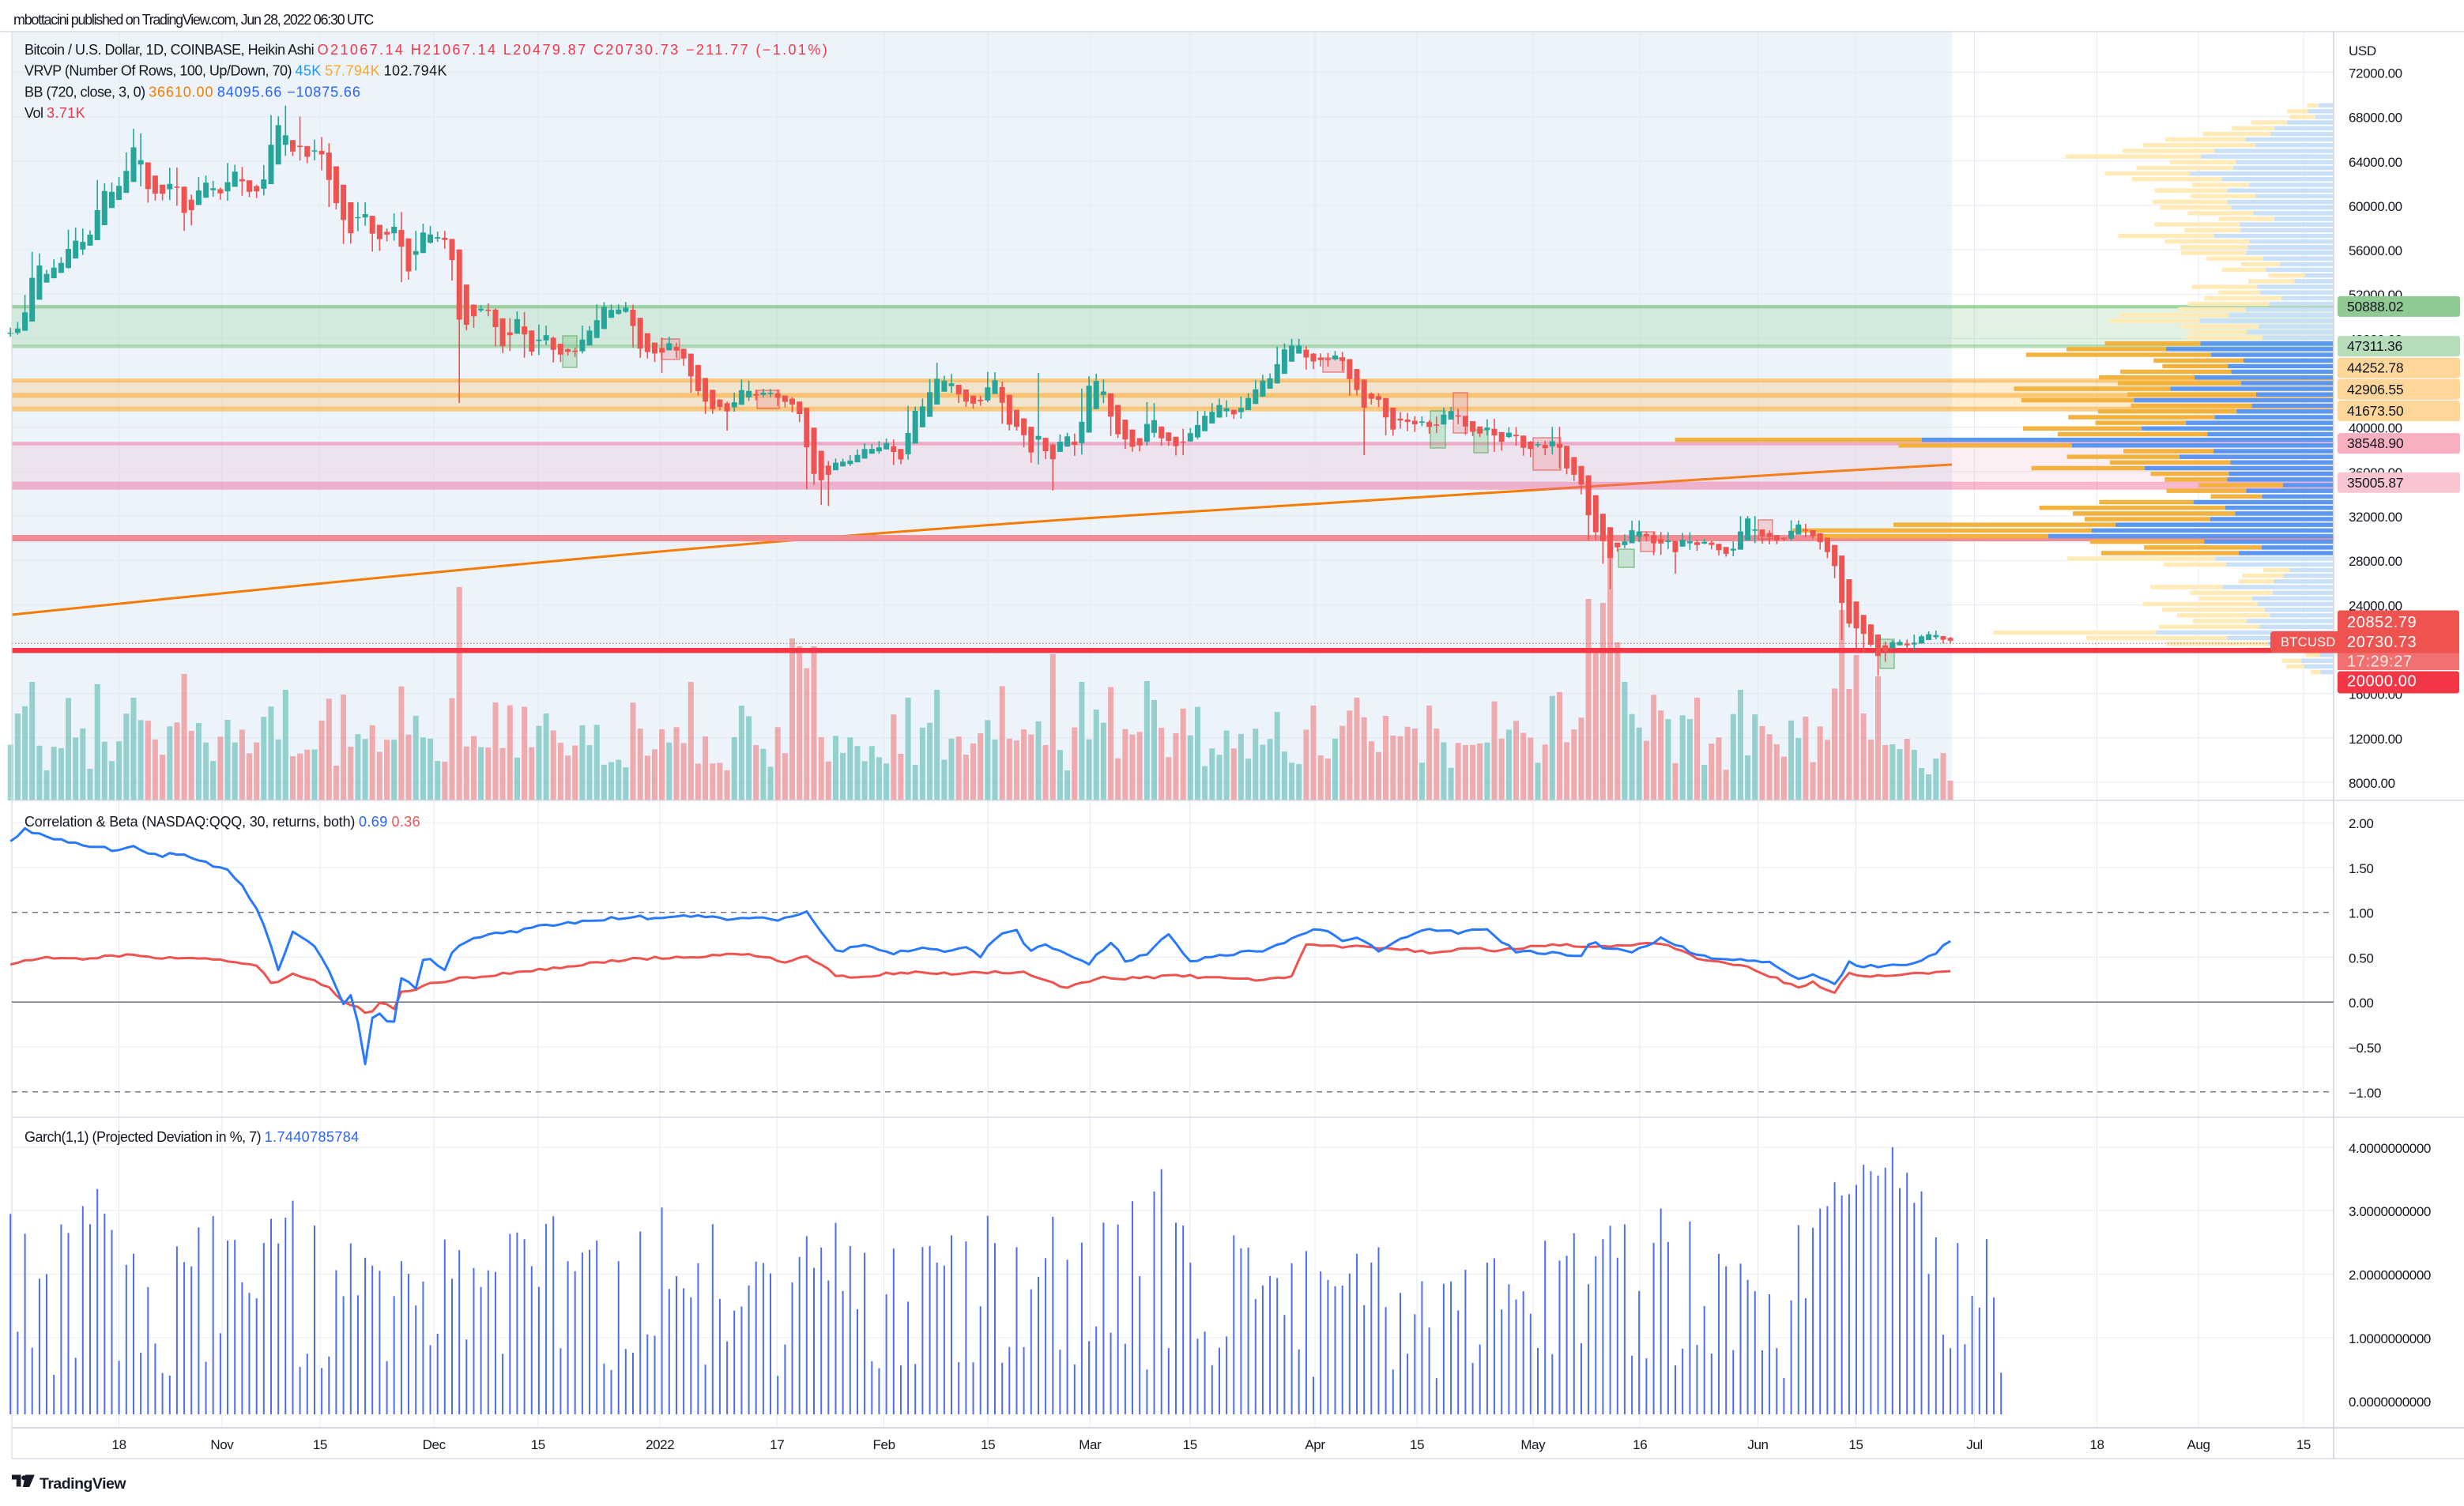 The width and height of the screenshot is (2464, 1506). What do you see at coordinates (2375, 428) in the screenshot?
I see `svg-text: 40000.00` at bounding box center [2375, 428].